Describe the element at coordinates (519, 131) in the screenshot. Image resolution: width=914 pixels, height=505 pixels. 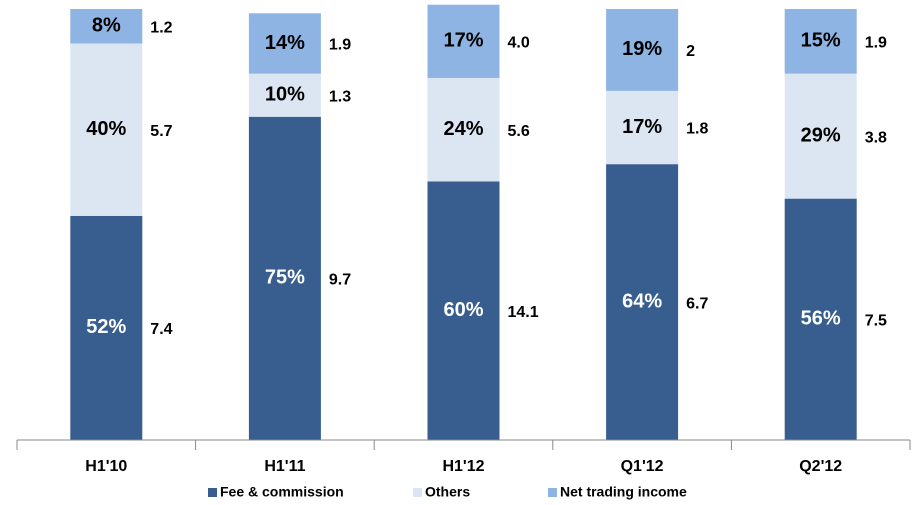
I see `amount-label: 5.6` at that location.